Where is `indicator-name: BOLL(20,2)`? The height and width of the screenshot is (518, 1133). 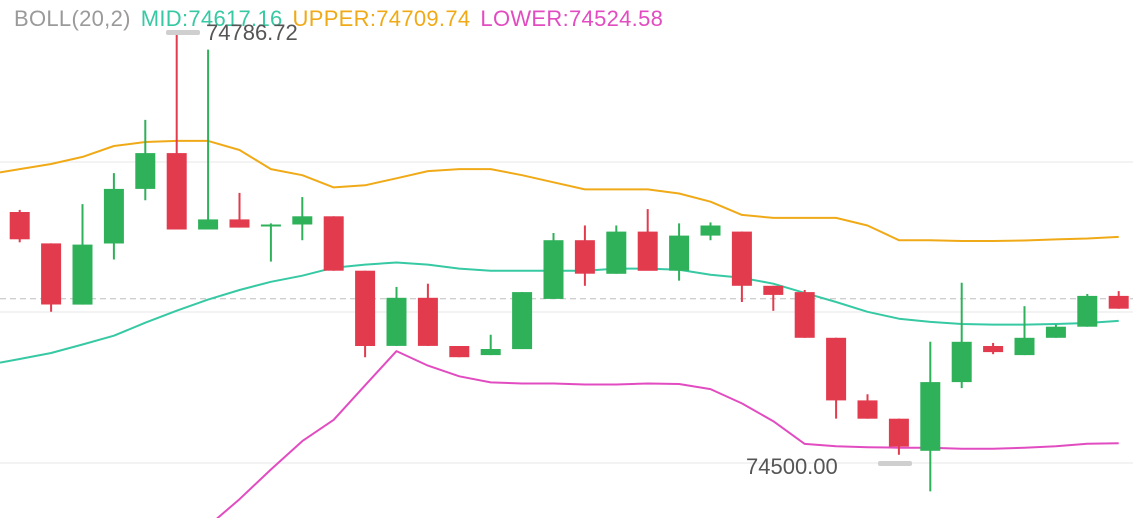
indicator-name: BOLL(20,2) is located at coordinates (72, 18).